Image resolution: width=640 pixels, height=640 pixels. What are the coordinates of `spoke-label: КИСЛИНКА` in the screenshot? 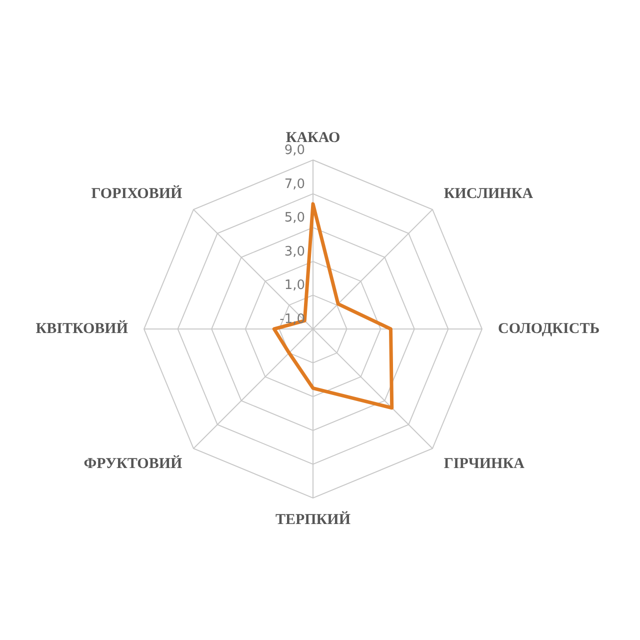 It's located at (489, 194).